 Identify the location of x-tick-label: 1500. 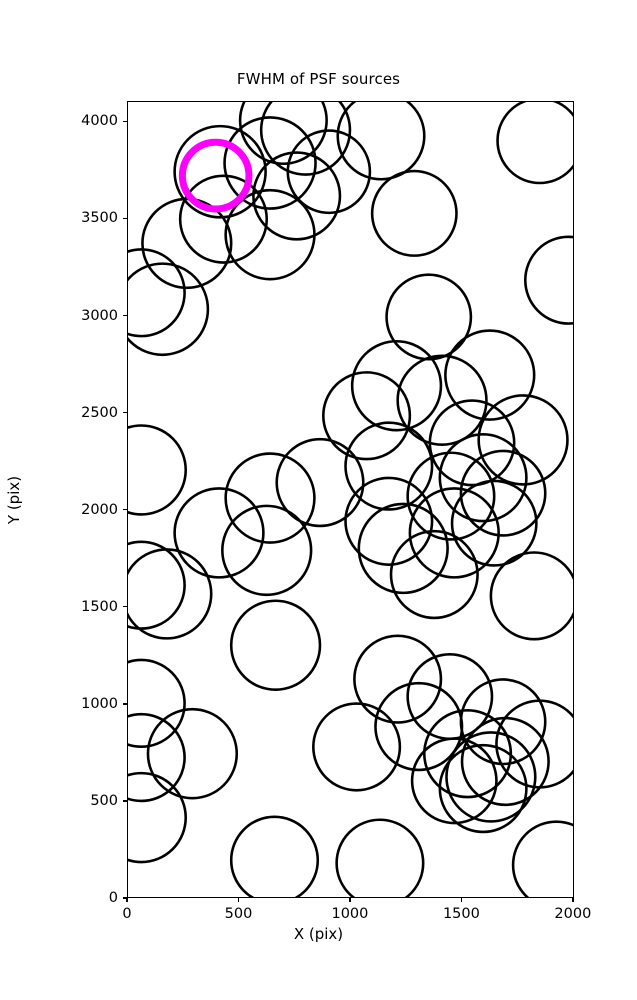
(461, 914).